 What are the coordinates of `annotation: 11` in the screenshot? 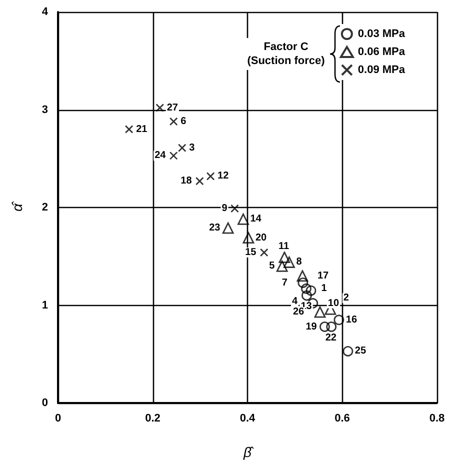 It's located at (284, 246).